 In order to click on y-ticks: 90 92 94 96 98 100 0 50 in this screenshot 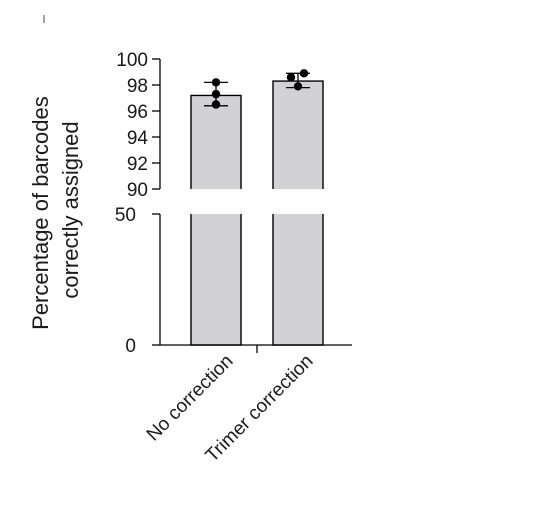, I will do `click(137, 203)`.